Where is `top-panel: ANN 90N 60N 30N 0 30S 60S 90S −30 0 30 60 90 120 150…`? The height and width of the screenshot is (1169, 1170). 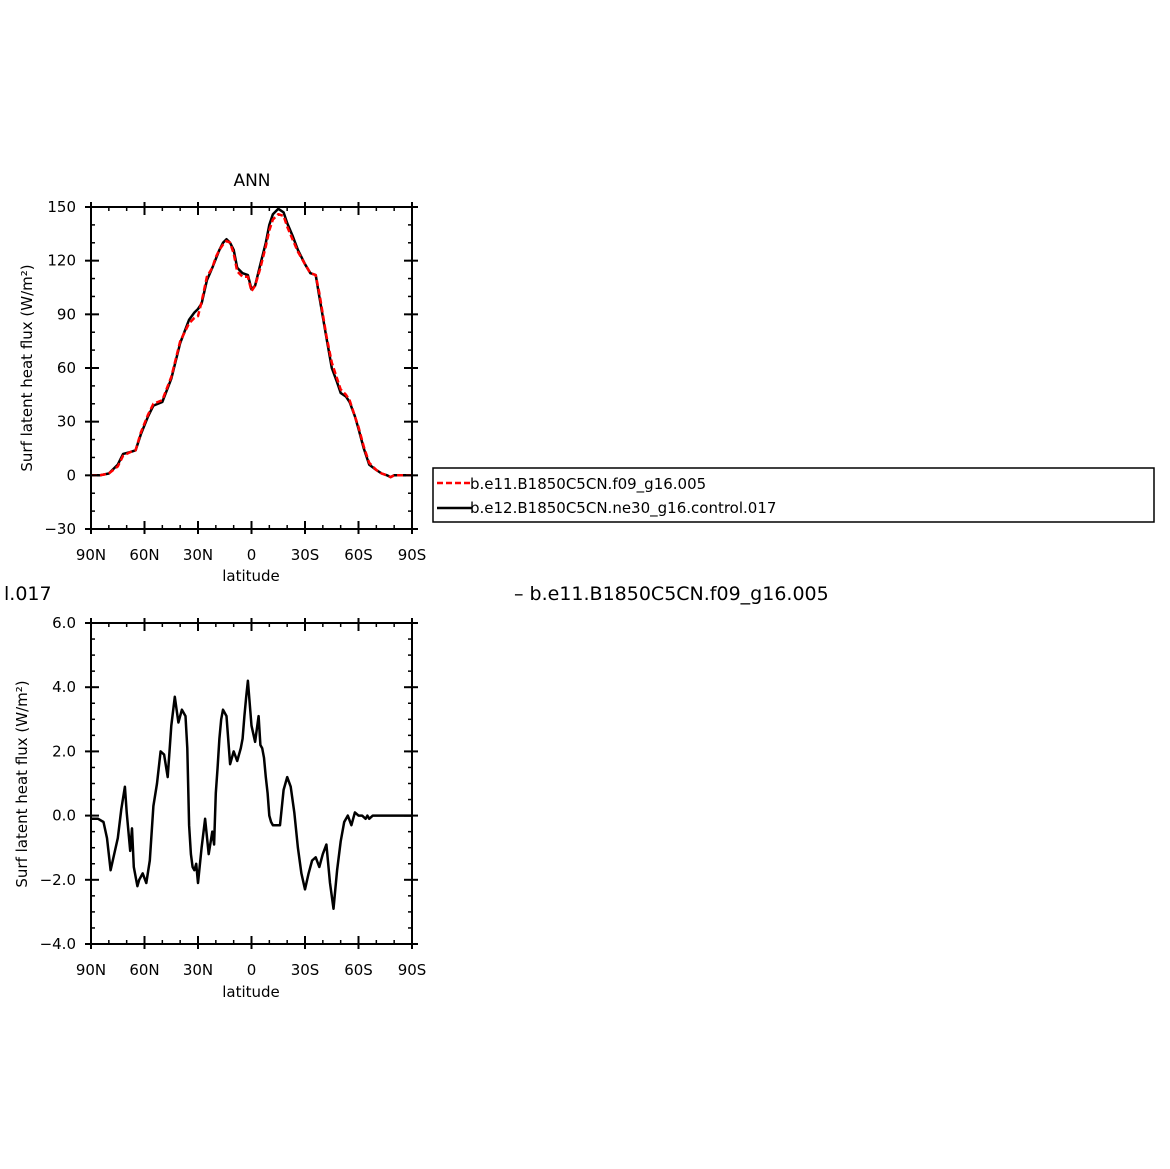
top-panel: ANN 90N 60N 30N 0 30S 60S 90S −30 0 30 60 90 120 150… is located at coordinates (222, 378).